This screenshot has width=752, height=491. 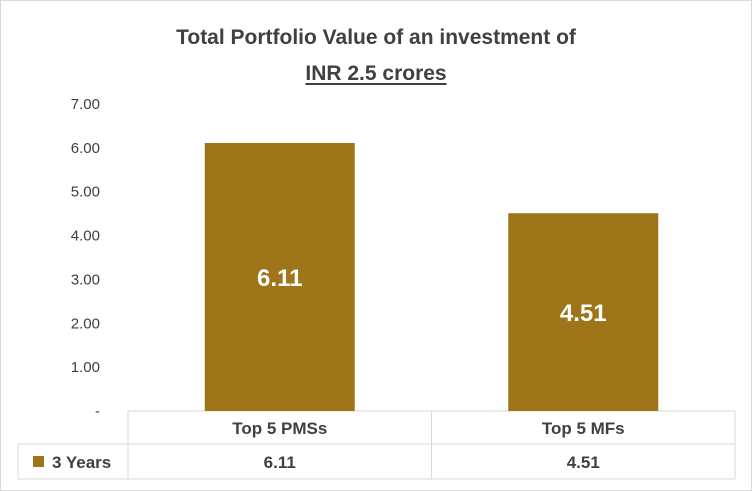 I want to click on y-tick-label: 7.00, so click(x=85, y=104).